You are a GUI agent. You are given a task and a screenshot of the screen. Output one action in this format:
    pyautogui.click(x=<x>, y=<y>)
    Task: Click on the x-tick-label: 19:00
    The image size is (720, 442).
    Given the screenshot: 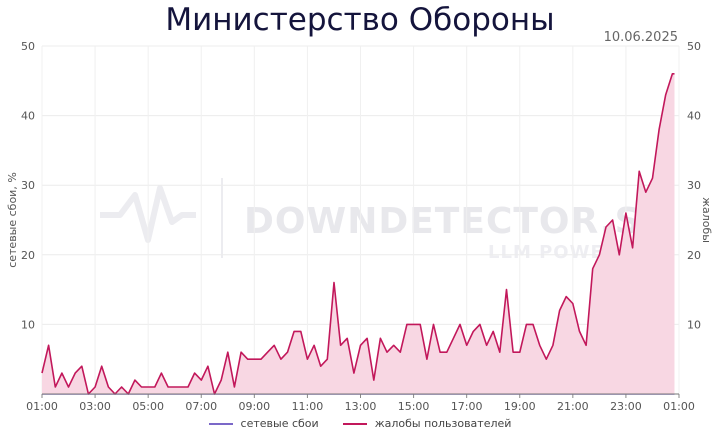 What is the action you would take?
    pyautogui.click(x=520, y=406)
    